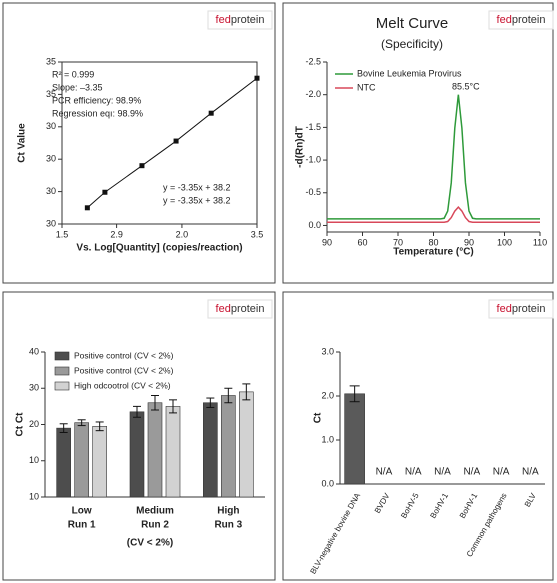  Describe the element at coordinates (300, 147) in the screenshot. I see `y-axis-label: -d(Rn)dT` at that location.